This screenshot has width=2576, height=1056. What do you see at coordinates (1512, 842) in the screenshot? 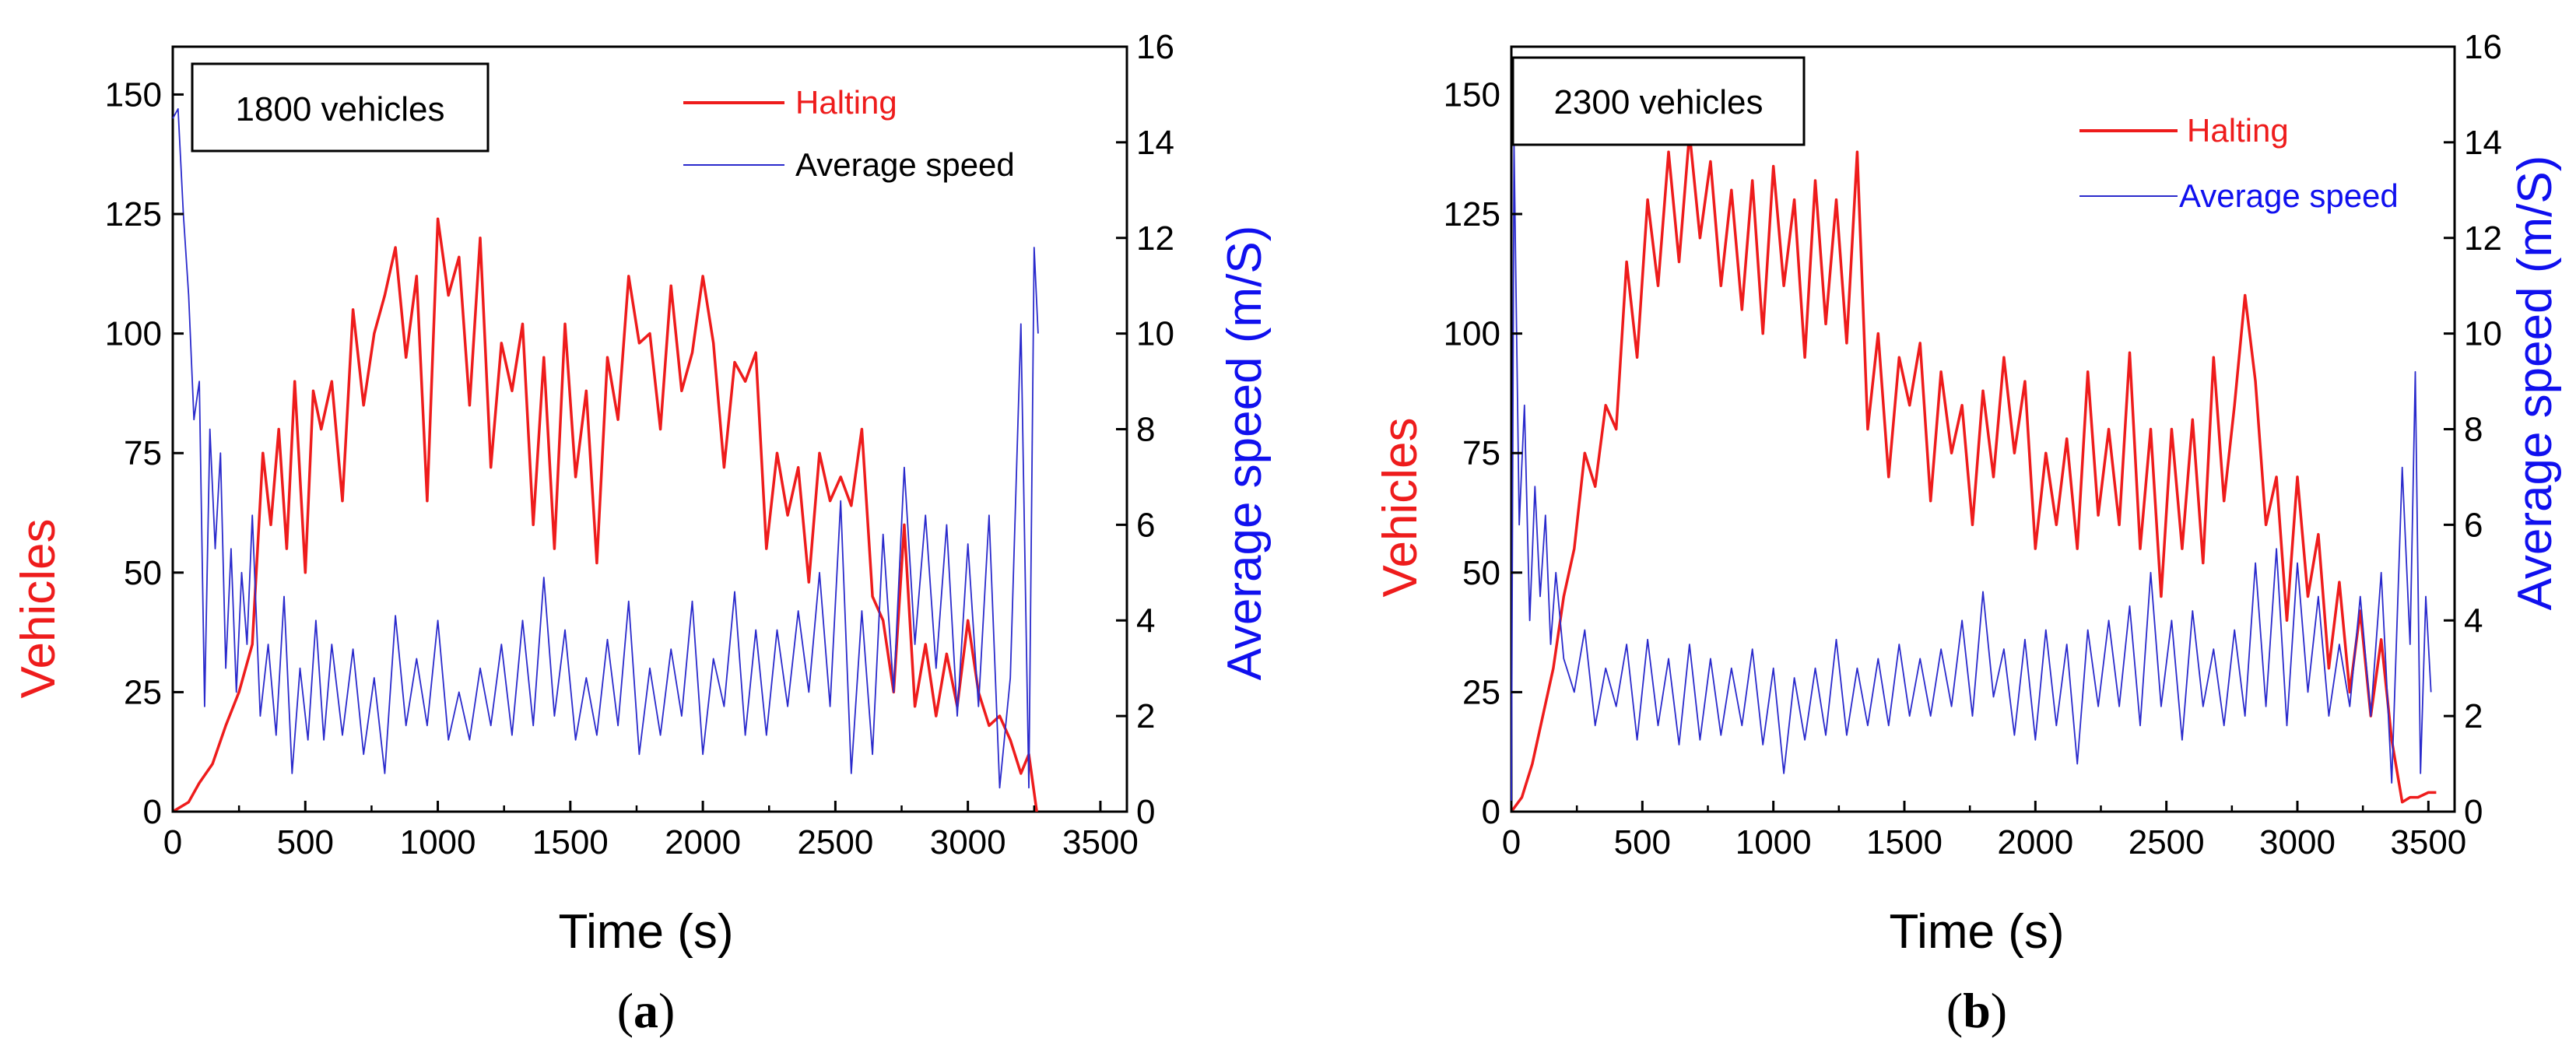
I see `panel-b-x-tick-label: 0` at bounding box center [1512, 842].